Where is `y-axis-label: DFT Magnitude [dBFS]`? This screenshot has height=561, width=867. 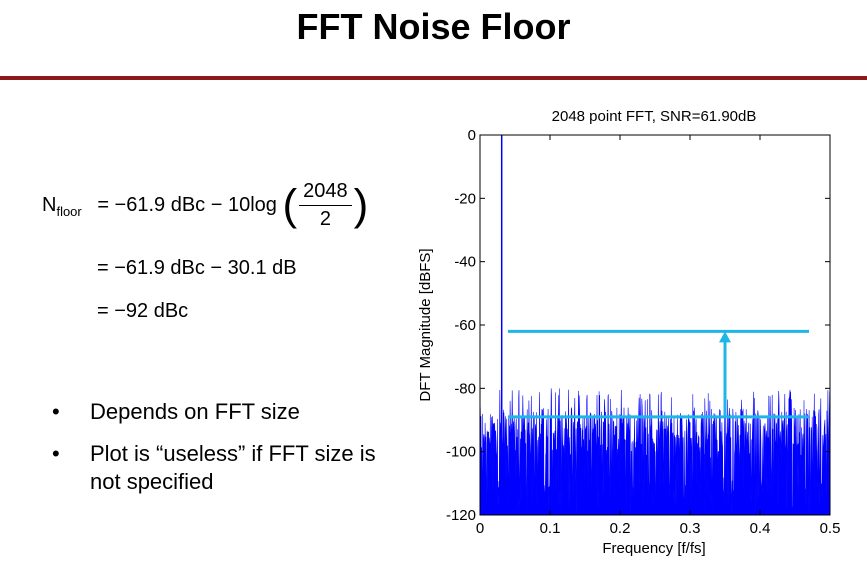 y-axis-label: DFT Magnitude [dBFS] is located at coordinates (425, 324).